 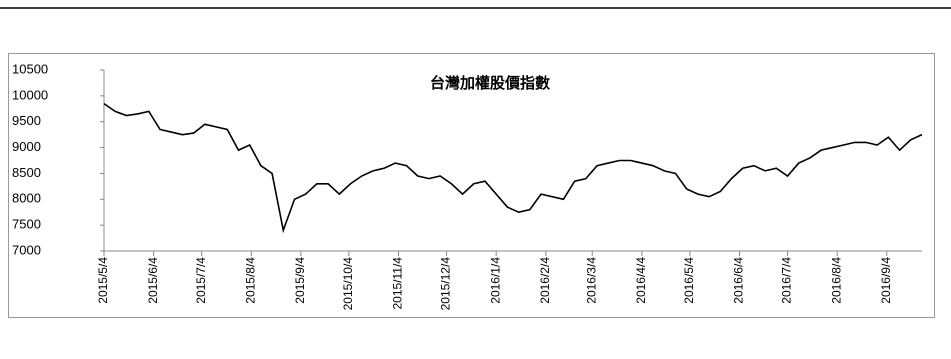 What do you see at coordinates (641, 280) in the screenshot?
I see `x-tick-label: 2016/4/4` at bounding box center [641, 280].